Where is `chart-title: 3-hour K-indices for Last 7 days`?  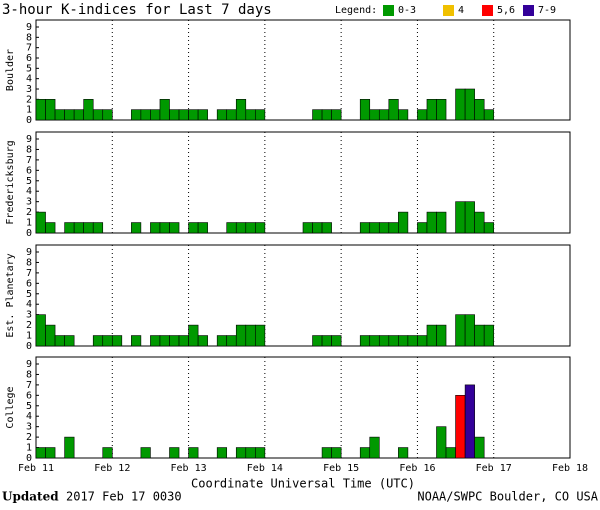
chart-title: 3-hour K-indices for Last 7 days is located at coordinates (137, 10).